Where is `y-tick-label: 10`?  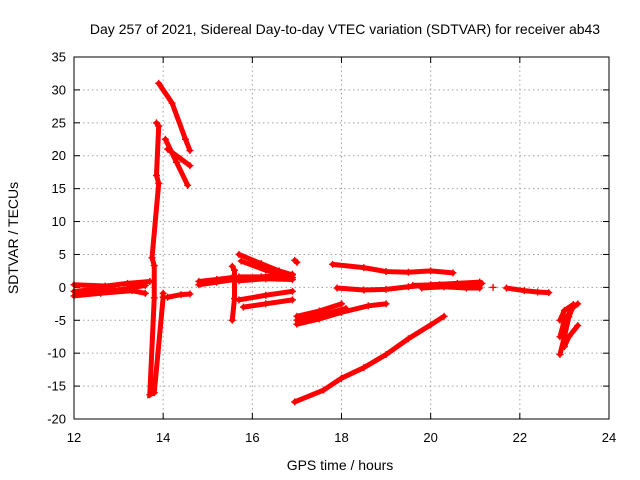 y-tick-label: 10 is located at coordinates (59, 221).